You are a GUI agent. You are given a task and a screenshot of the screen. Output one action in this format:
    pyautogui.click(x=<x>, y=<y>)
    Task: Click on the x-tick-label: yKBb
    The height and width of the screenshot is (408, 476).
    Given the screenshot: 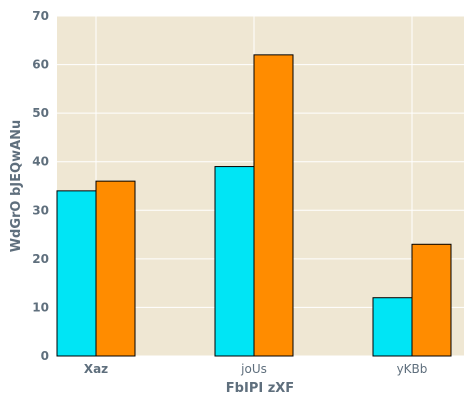 What is the action you would take?
    pyautogui.click(x=412, y=369)
    